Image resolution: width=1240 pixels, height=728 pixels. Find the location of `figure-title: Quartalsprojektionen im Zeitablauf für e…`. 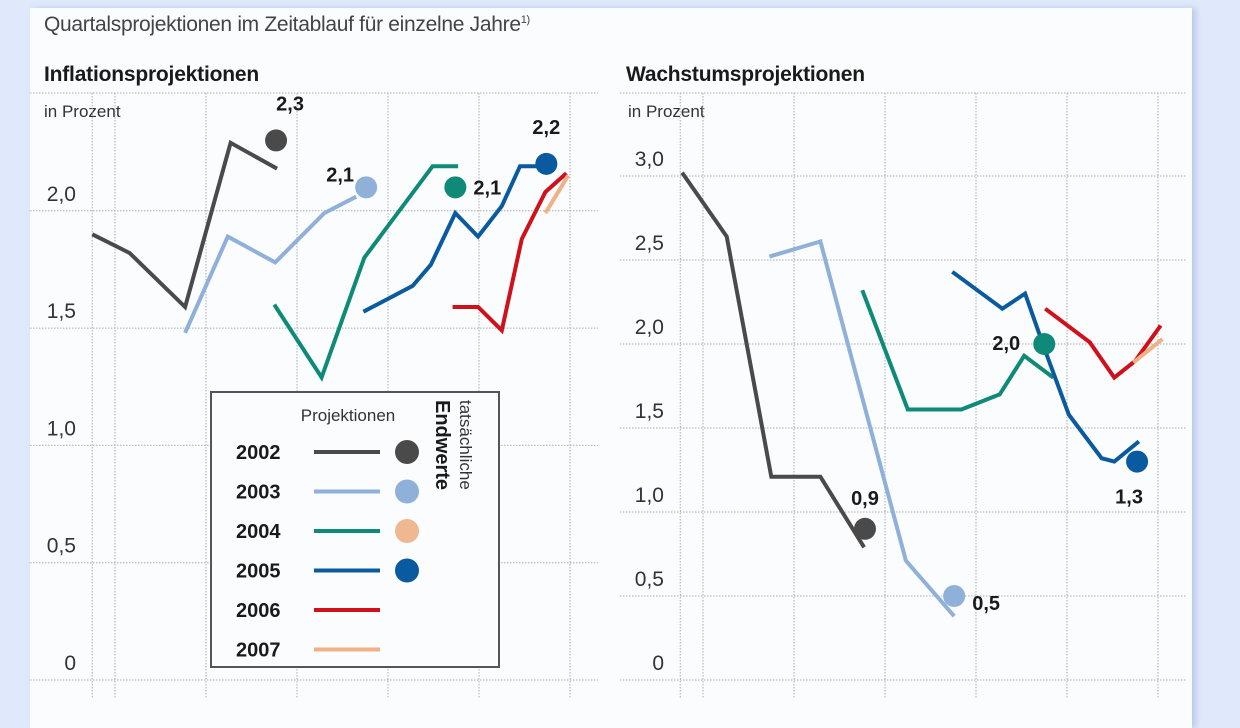

figure-title: Quartalsprojektionen im Zeitablauf für e… is located at coordinates (287, 24).